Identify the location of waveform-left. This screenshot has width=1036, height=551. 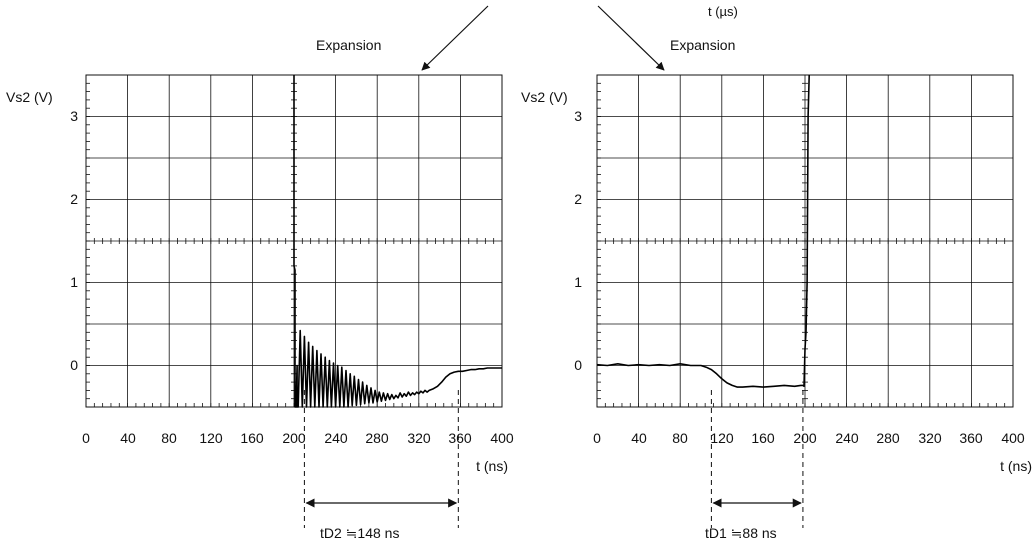
(397, 241).